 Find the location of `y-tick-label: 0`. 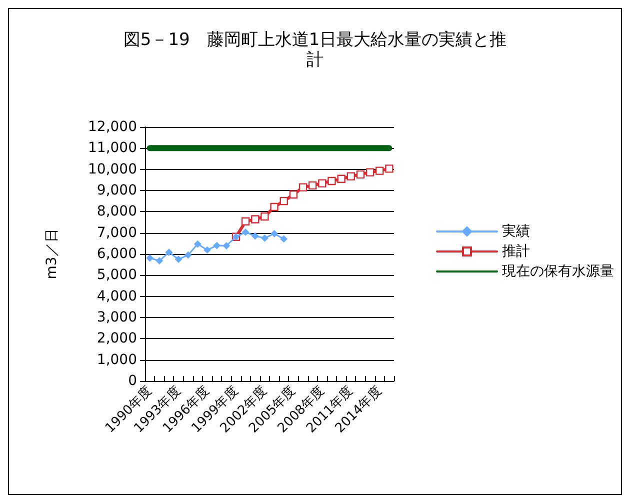

y-tick-label: 0 is located at coordinates (132, 381).